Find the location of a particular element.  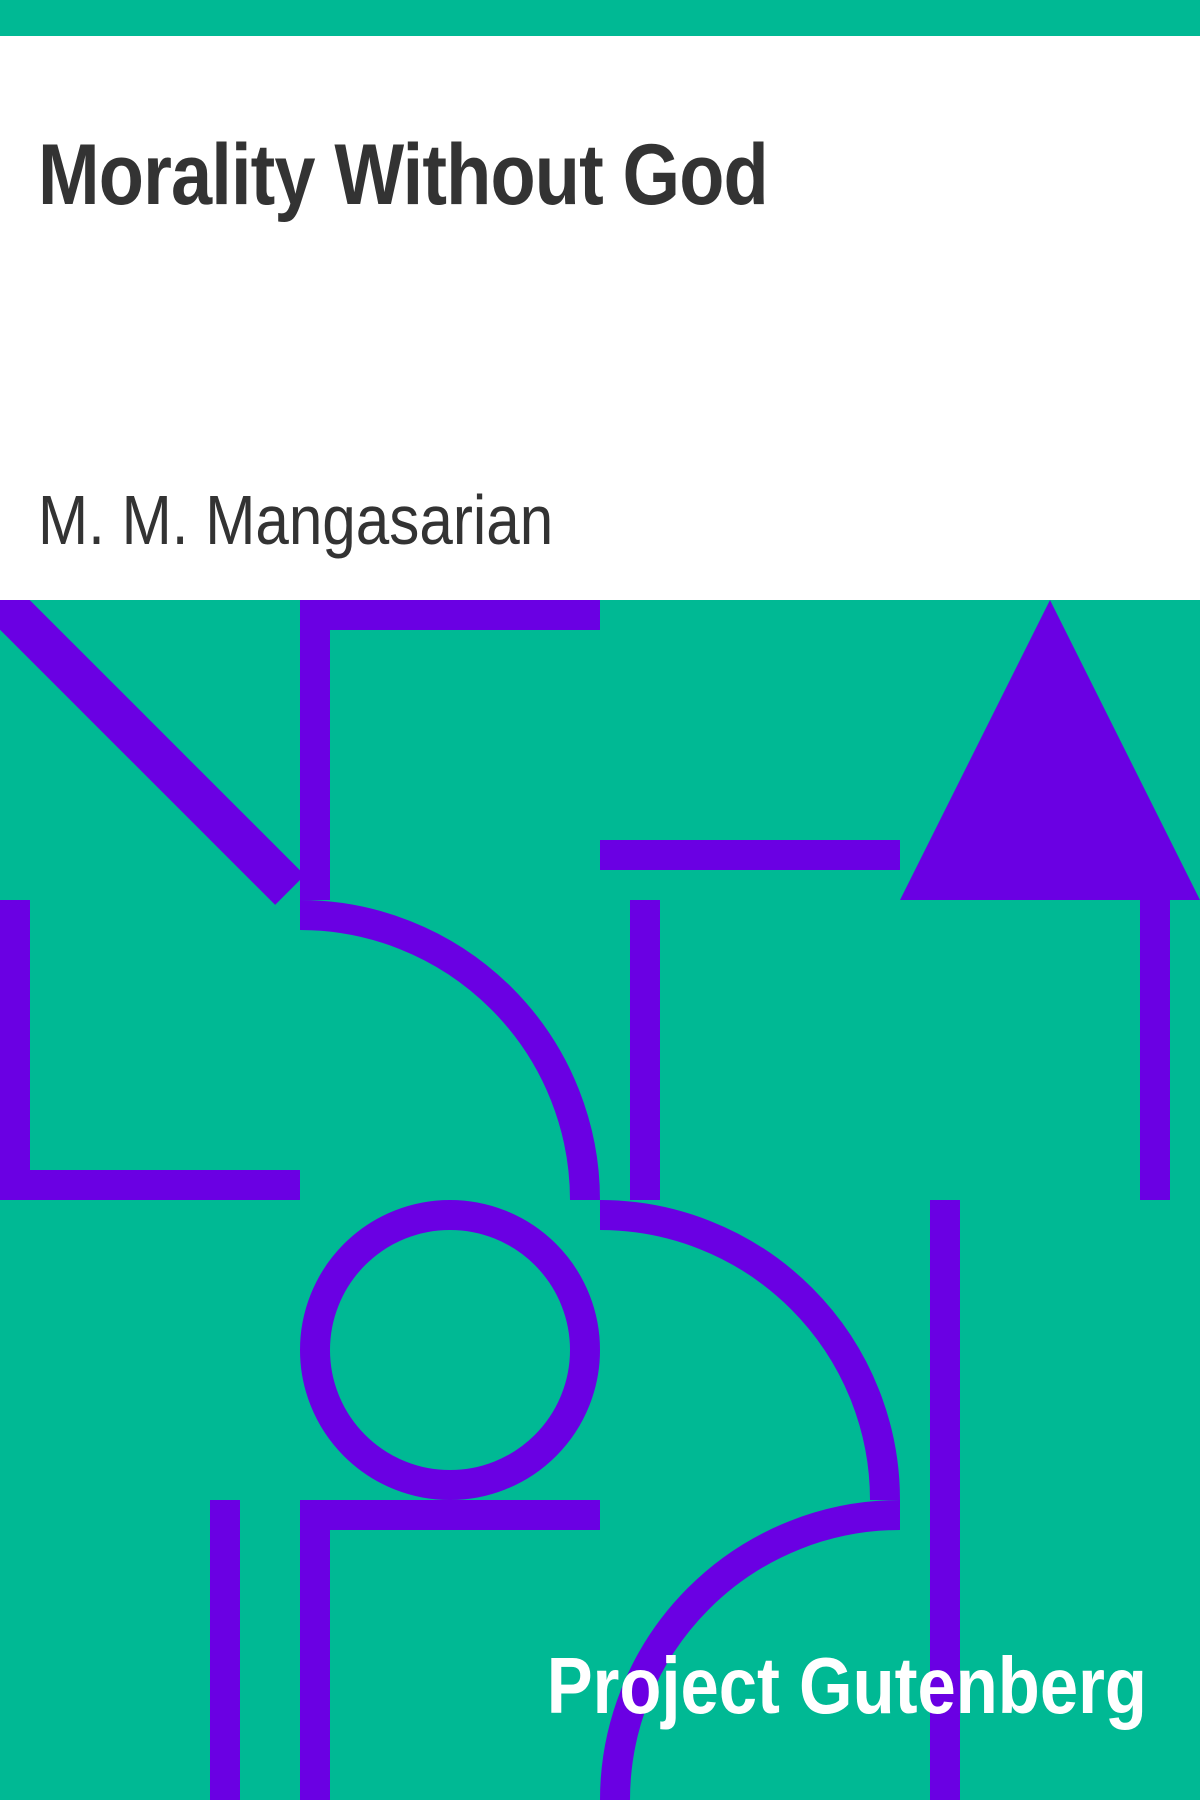

arc-bottom is located at coordinates (750, 1650).